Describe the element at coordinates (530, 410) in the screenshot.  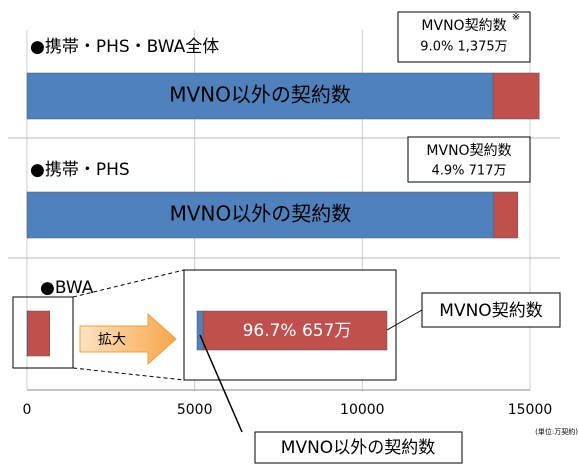
I see `x-tick-label: 15000` at that location.